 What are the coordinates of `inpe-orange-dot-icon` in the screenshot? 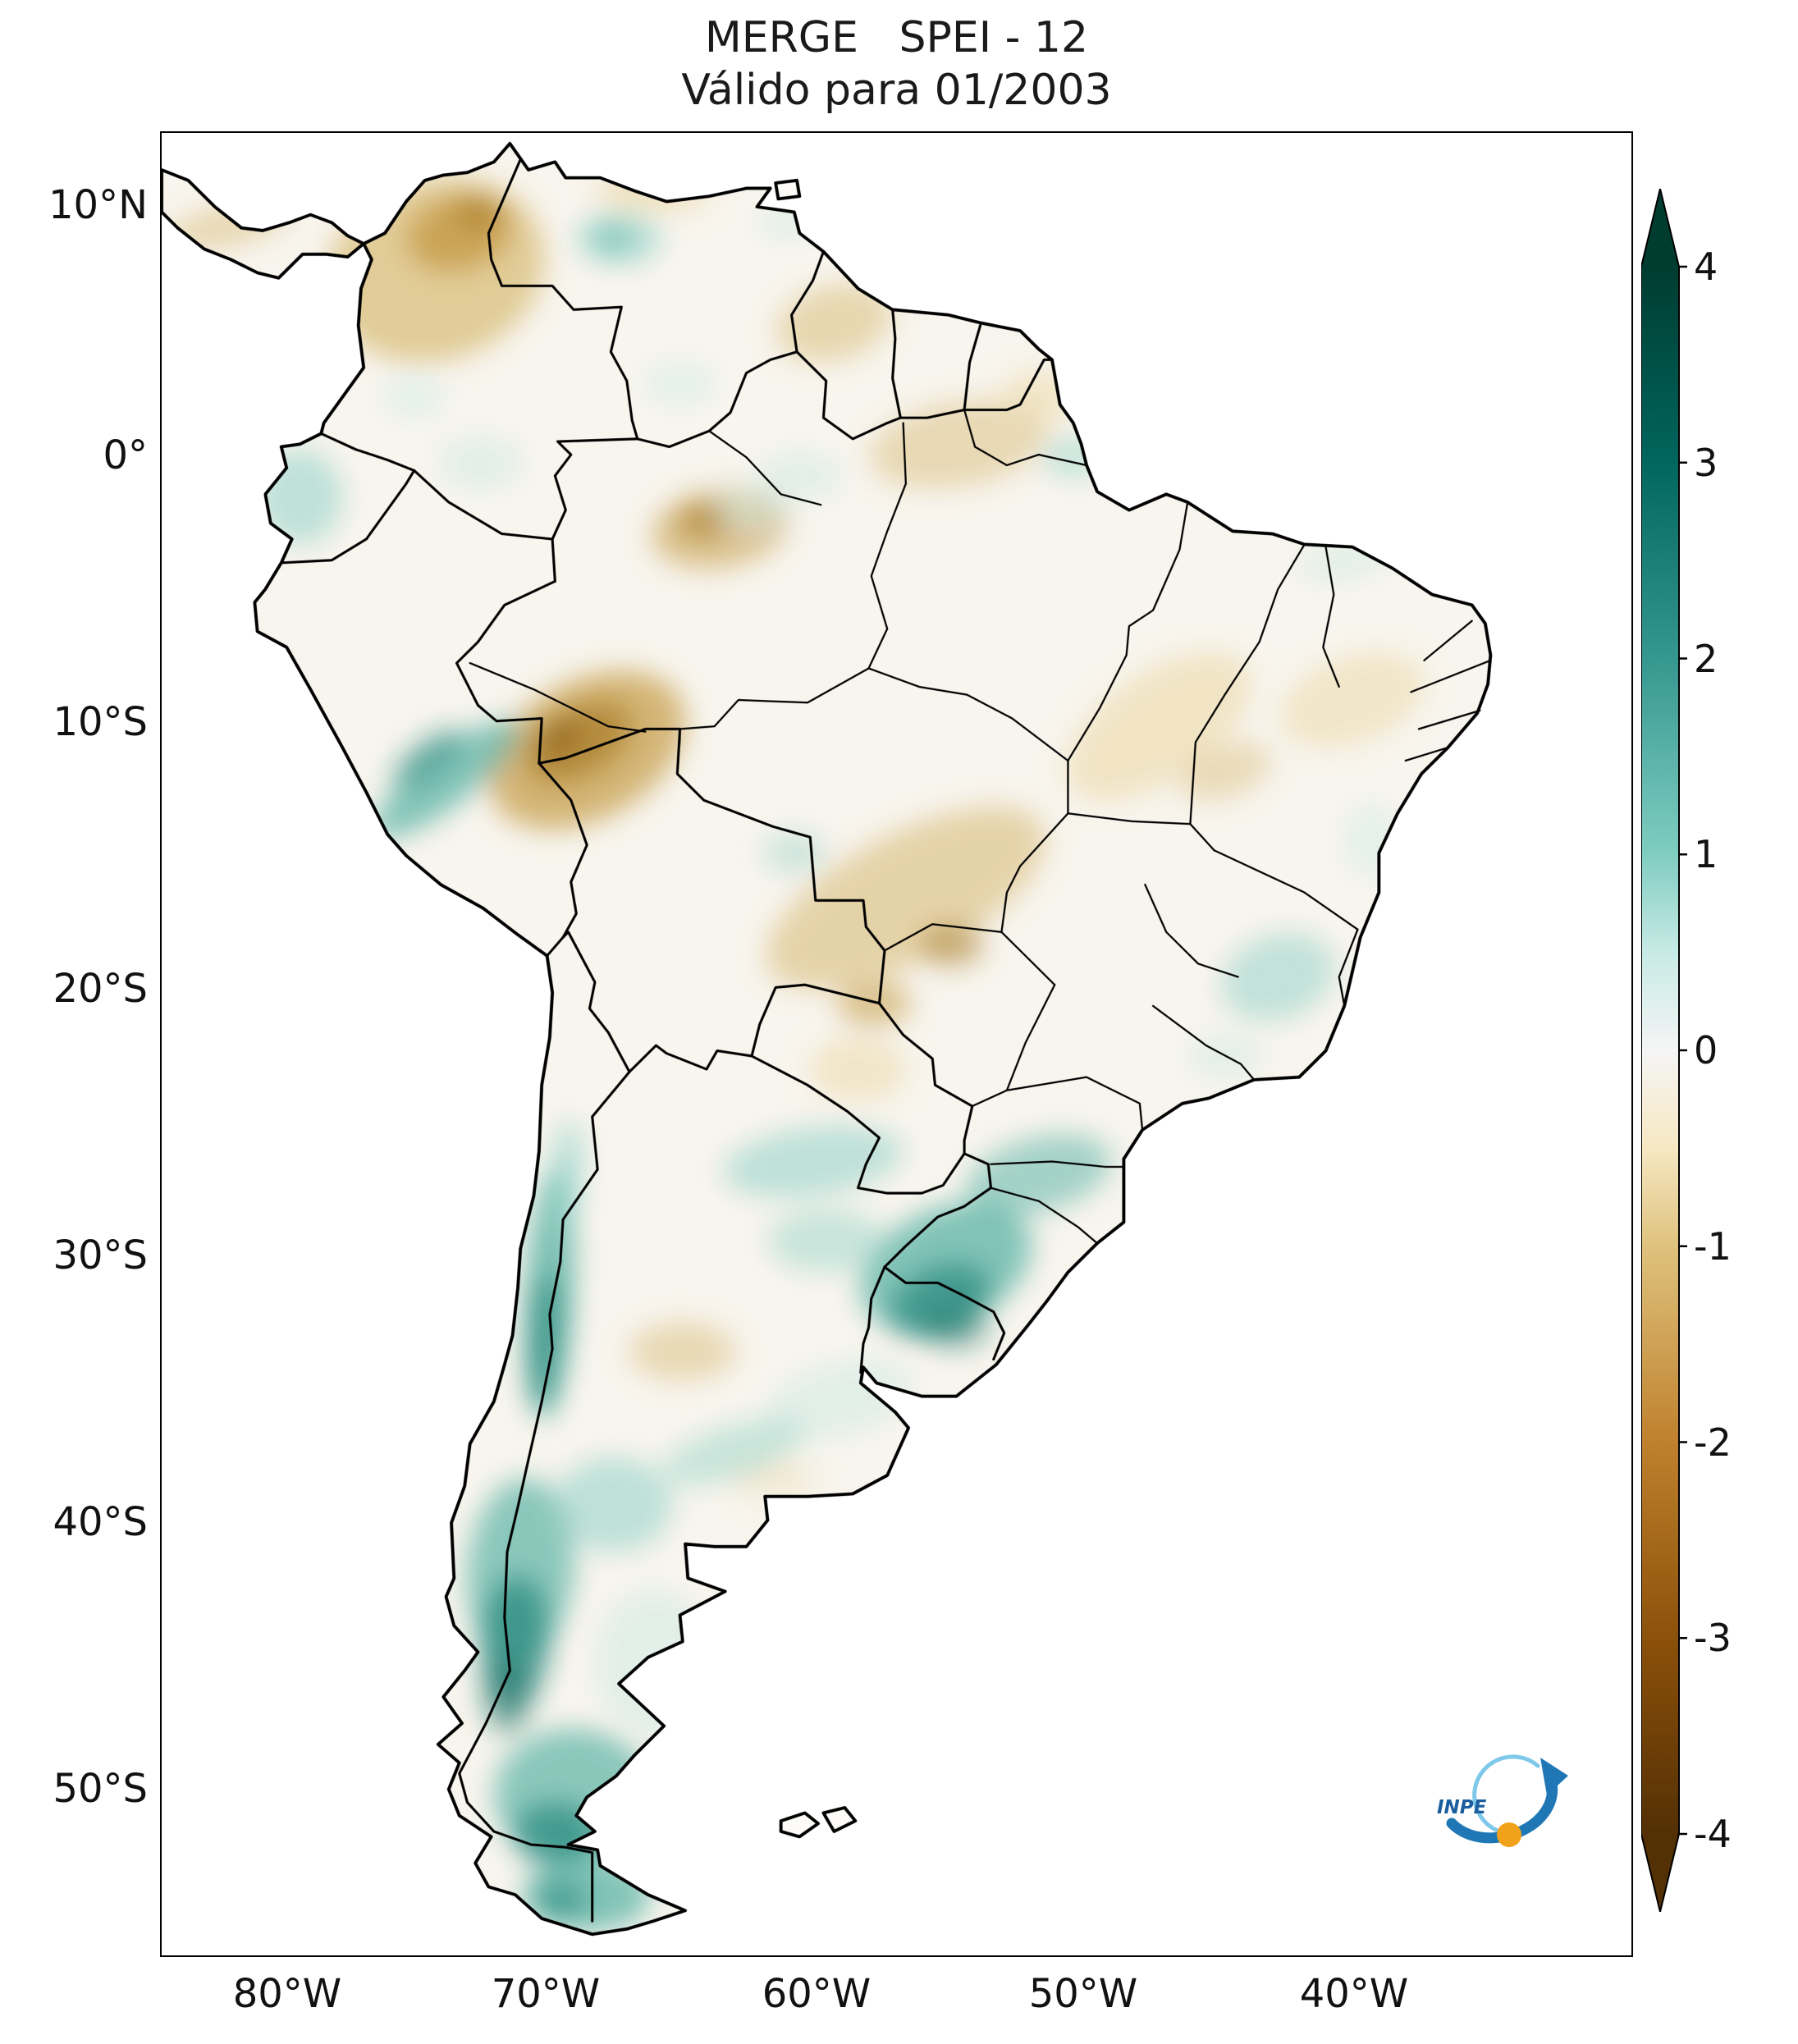 It's located at (1509, 1834).